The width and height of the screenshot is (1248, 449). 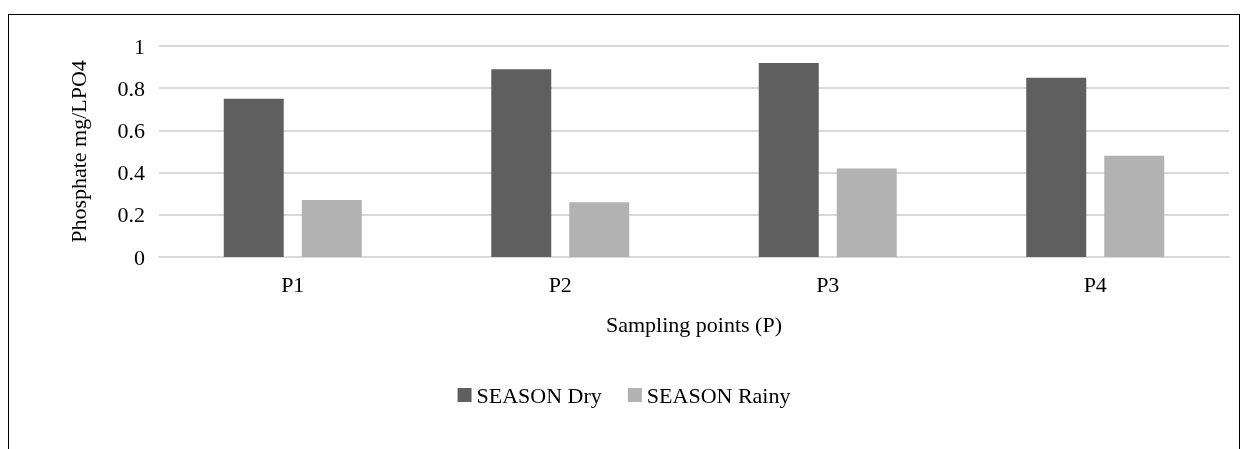 I want to click on x-tick-label: P3, so click(x=828, y=284).